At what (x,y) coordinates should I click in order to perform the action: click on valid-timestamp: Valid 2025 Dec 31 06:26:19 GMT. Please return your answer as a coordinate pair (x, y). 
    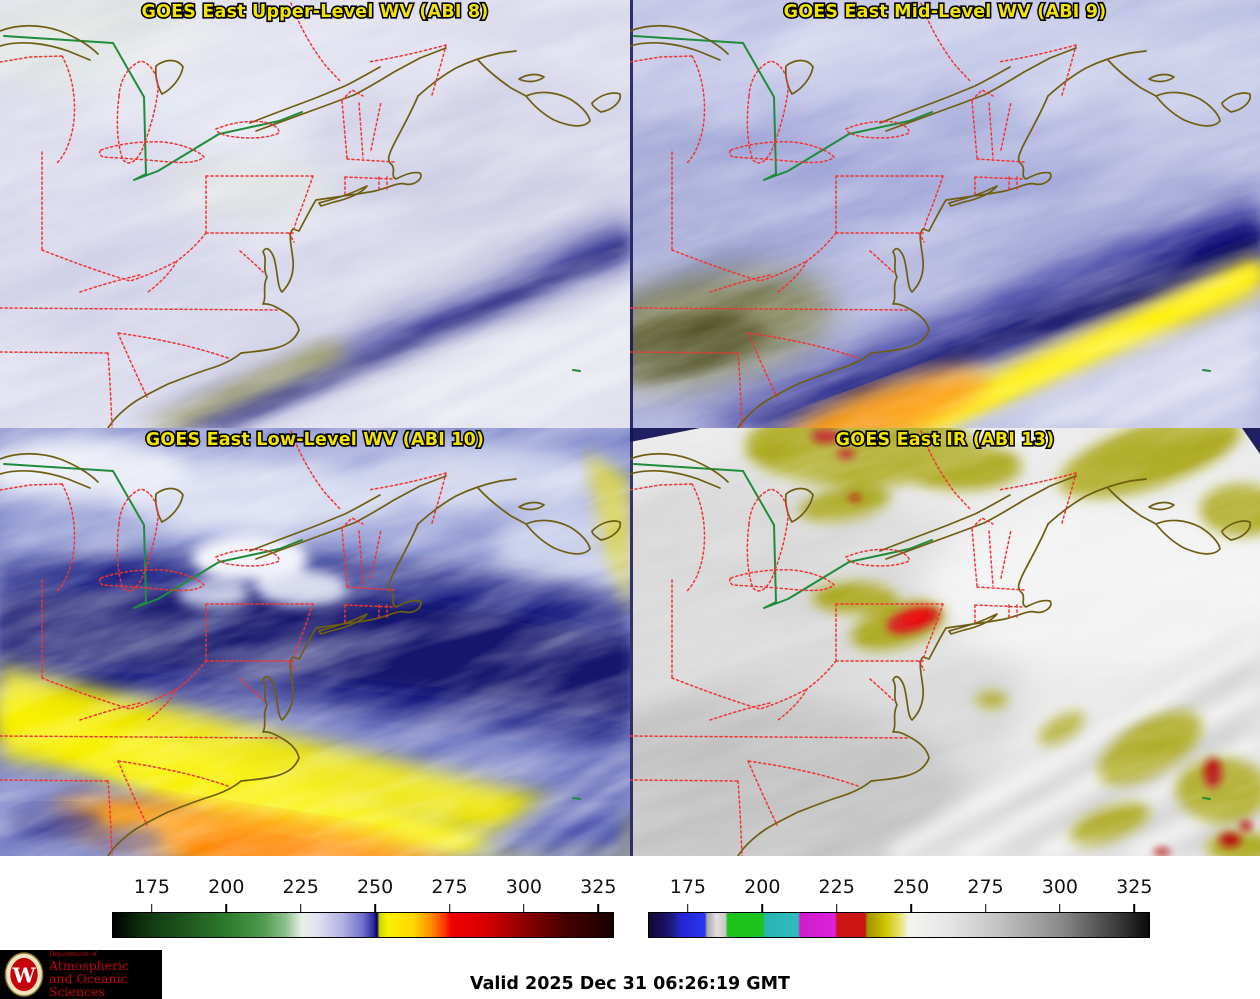
    Looking at the image, I should click on (630, 984).